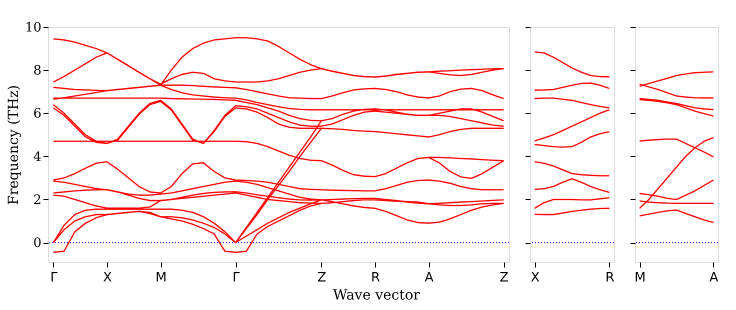 Image resolution: width=736 pixels, height=310 pixels. What do you see at coordinates (37, 244) in the screenshot?
I see `y-tick-label: 0` at bounding box center [37, 244].